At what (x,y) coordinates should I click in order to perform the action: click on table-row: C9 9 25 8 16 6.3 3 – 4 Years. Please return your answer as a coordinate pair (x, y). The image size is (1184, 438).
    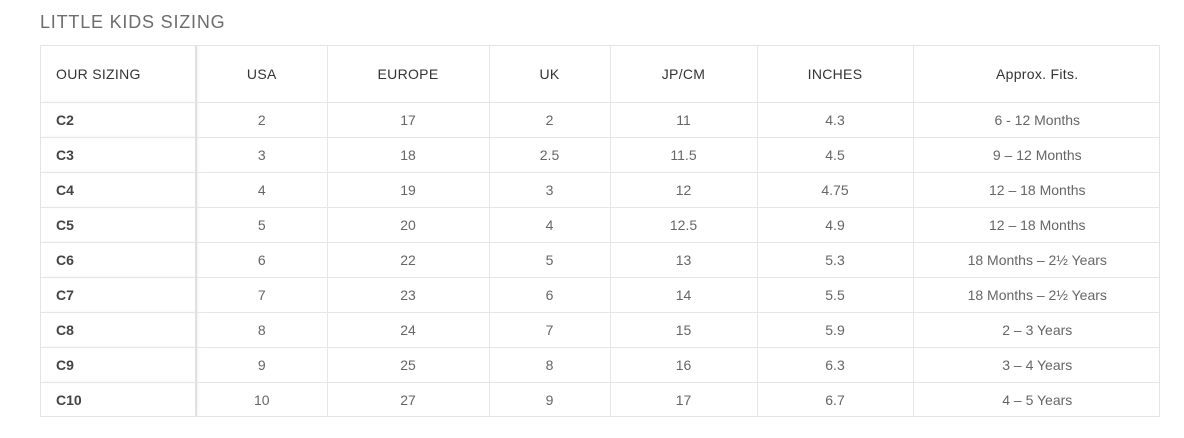
    Looking at the image, I should click on (600, 365).